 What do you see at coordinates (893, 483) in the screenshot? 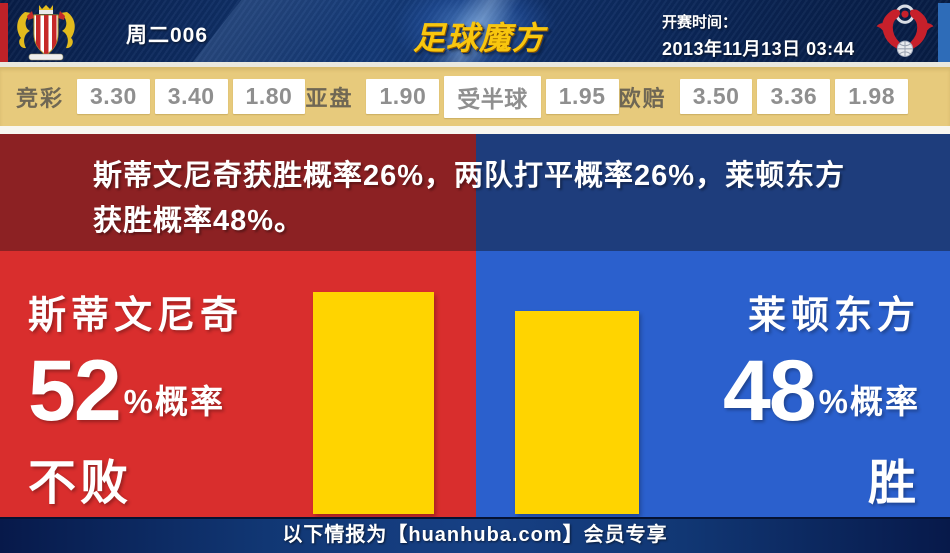
I see `away-outcome-label: 胜` at bounding box center [893, 483].